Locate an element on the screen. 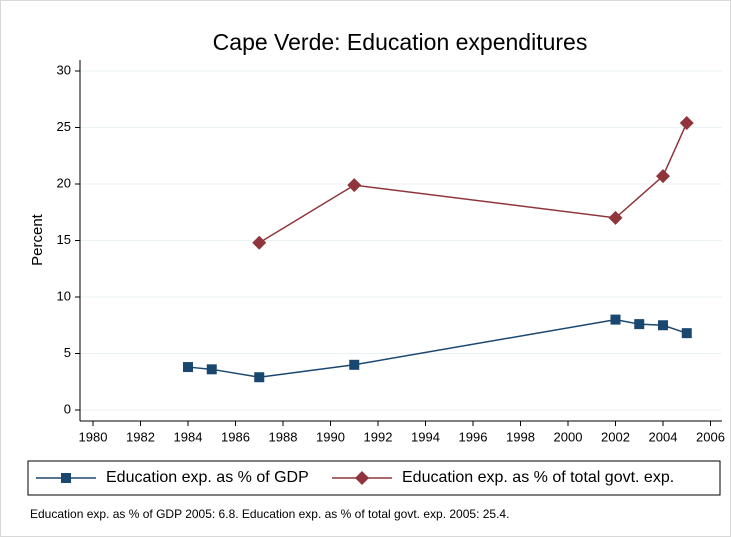 The width and height of the screenshot is (731, 537). y-axis-label: Percent is located at coordinates (37, 239).